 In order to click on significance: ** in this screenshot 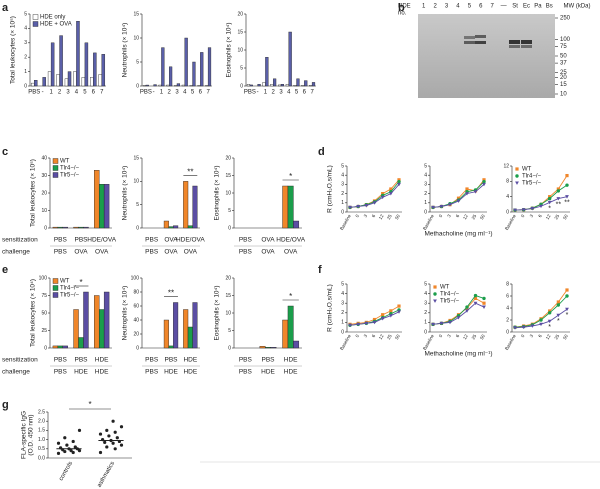, I will do `click(559, 204)`.